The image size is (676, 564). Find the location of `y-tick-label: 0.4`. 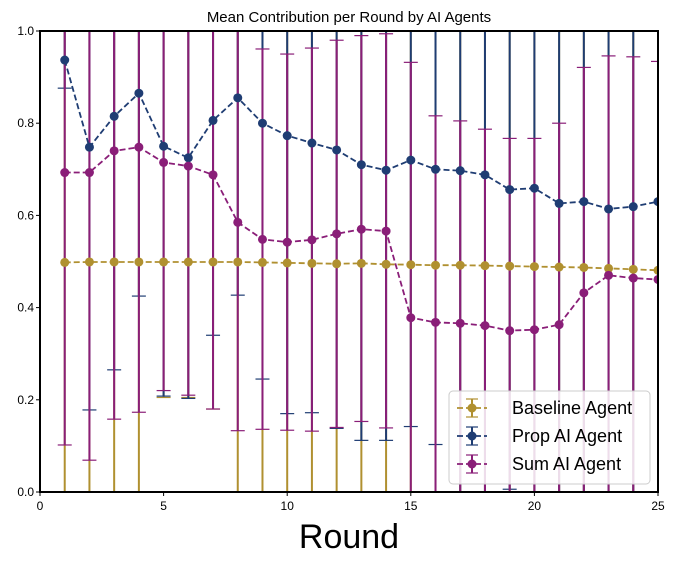

y-tick-label: 0.4 is located at coordinates (25, 308).